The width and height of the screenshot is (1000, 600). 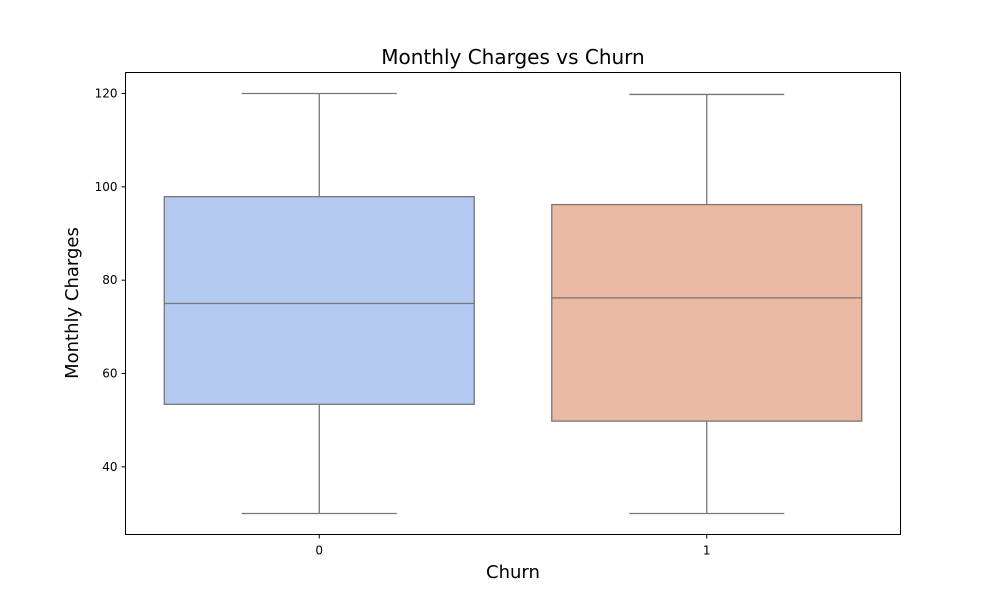 I want to click on y-axis: 40 60 80 100 120, so click(x=110, y=280).